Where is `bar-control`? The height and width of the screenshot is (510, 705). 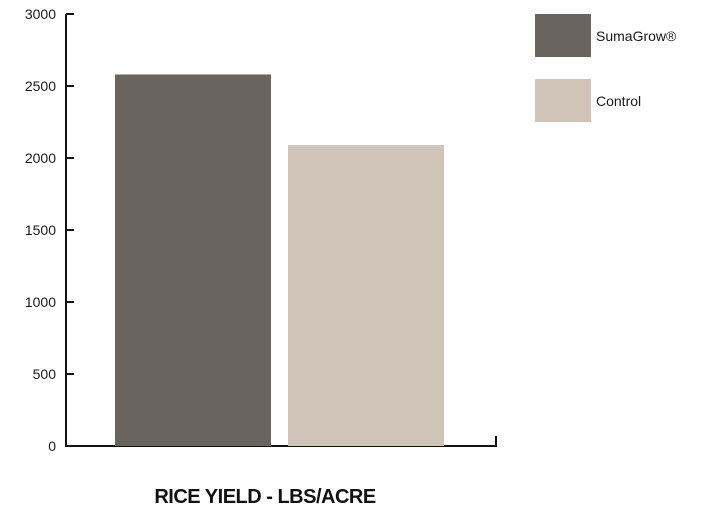
bar-control is located at coordinates (366, 296).